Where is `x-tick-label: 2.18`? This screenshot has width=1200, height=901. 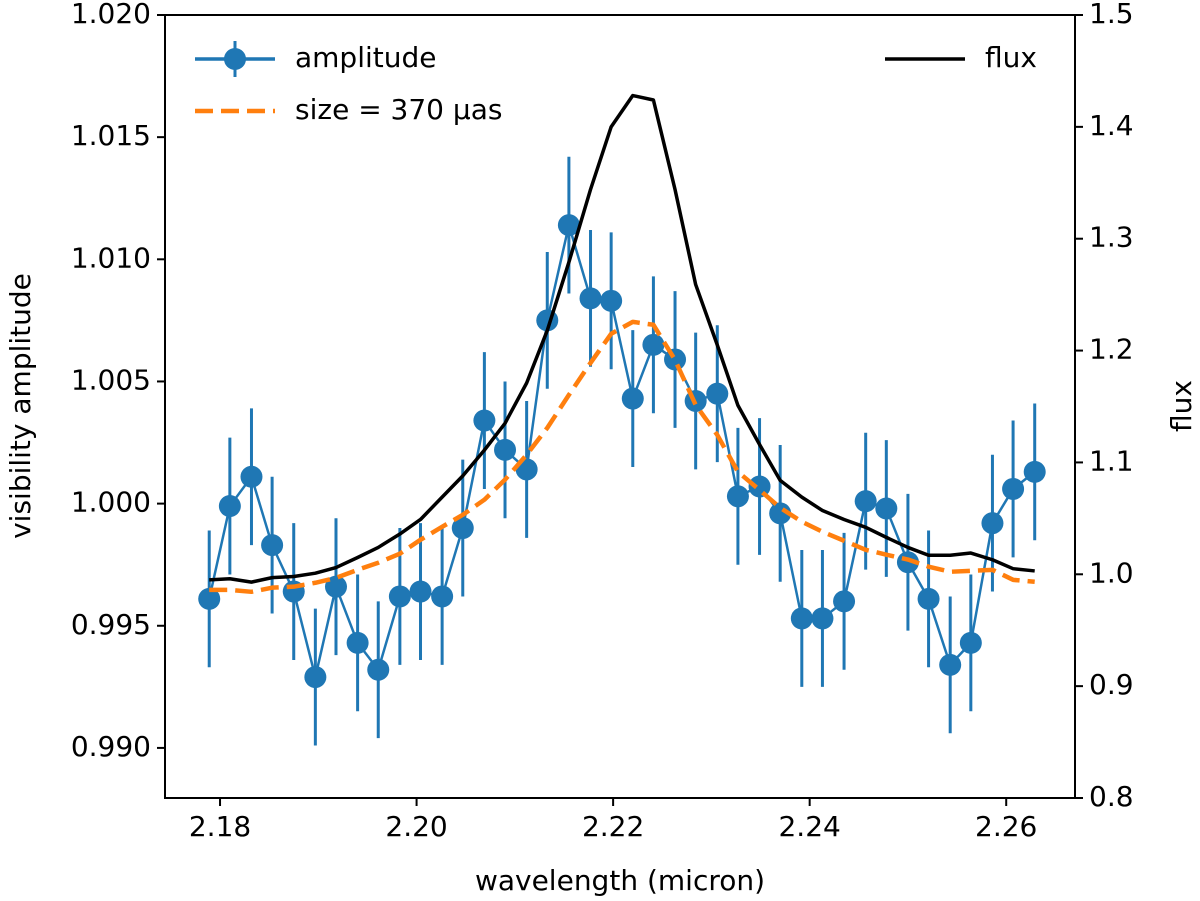 x-tick-label: 2.18 is located at coordinates (220, 826).